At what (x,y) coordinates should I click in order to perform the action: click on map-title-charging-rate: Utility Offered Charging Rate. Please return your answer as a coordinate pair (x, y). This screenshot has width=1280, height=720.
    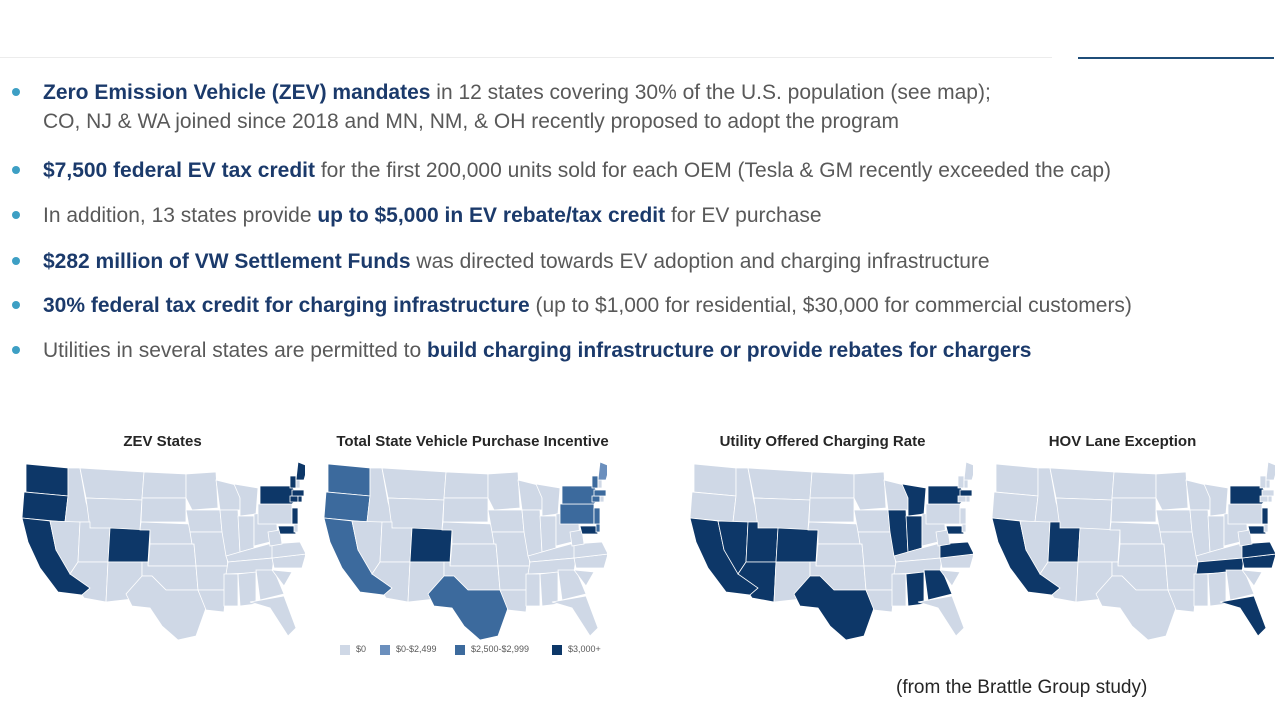
    Looking at the image, I should click on (822, 441).